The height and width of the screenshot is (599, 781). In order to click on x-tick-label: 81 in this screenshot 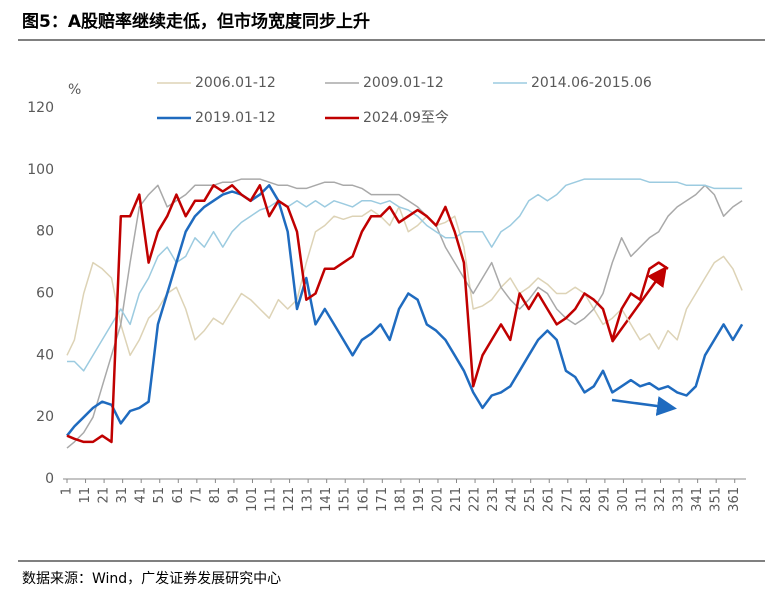, I will do `click(215, 495)`.